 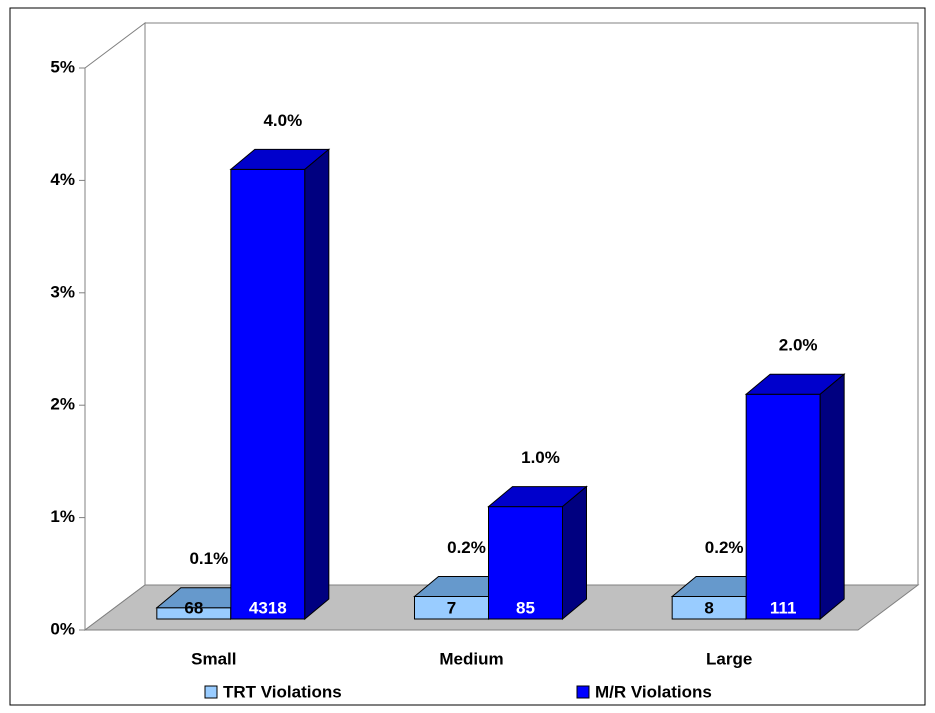 I want to click on count-label: 8, so click(x=708, y=607).